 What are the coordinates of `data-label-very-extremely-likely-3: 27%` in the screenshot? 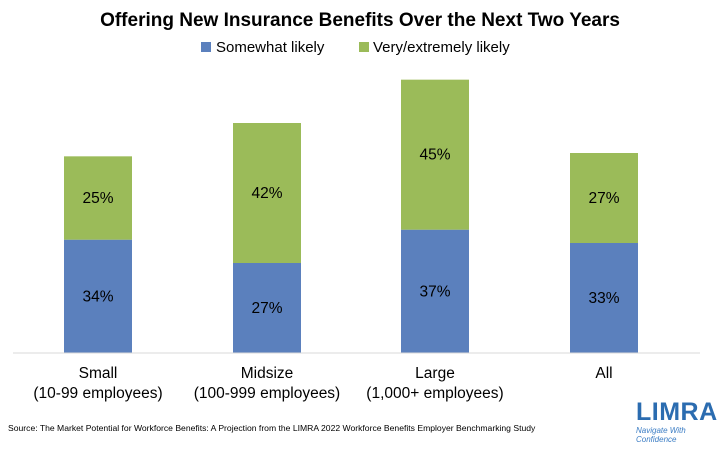 It's located at (603, 198).